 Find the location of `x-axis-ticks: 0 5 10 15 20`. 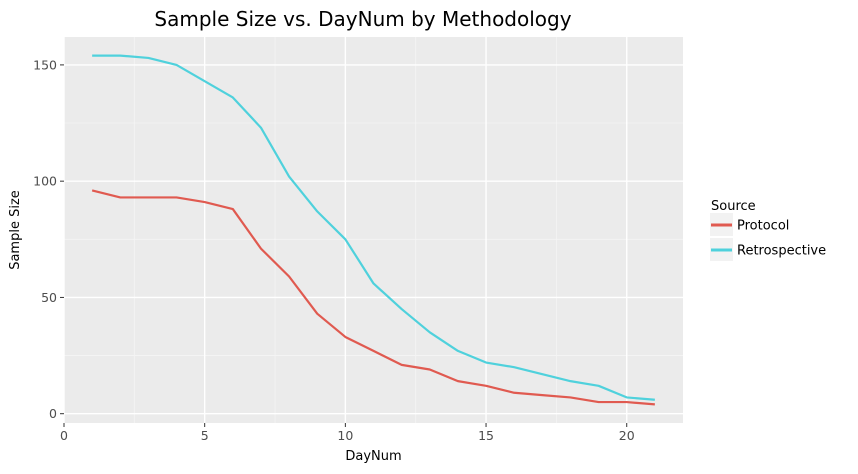

x-axis-ticks: 0 5 10 15 20 is located at coordinates (347, 433).